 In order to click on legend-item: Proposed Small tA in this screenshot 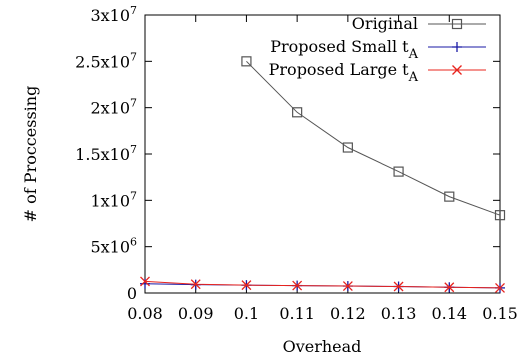, I will do `click(378, 49)`.